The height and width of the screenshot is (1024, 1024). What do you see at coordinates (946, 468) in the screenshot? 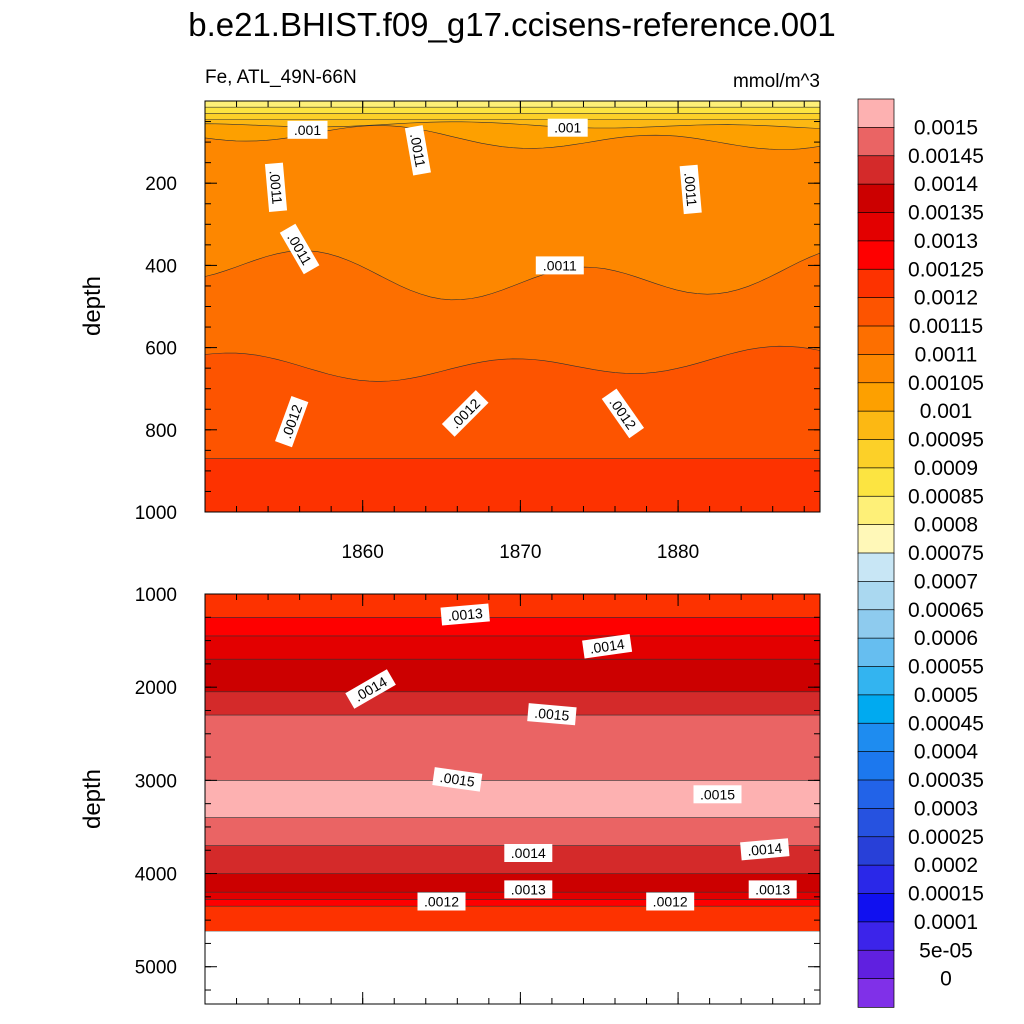
I see `colorbar-label: 0.0009` at bounding box center [946, 468].